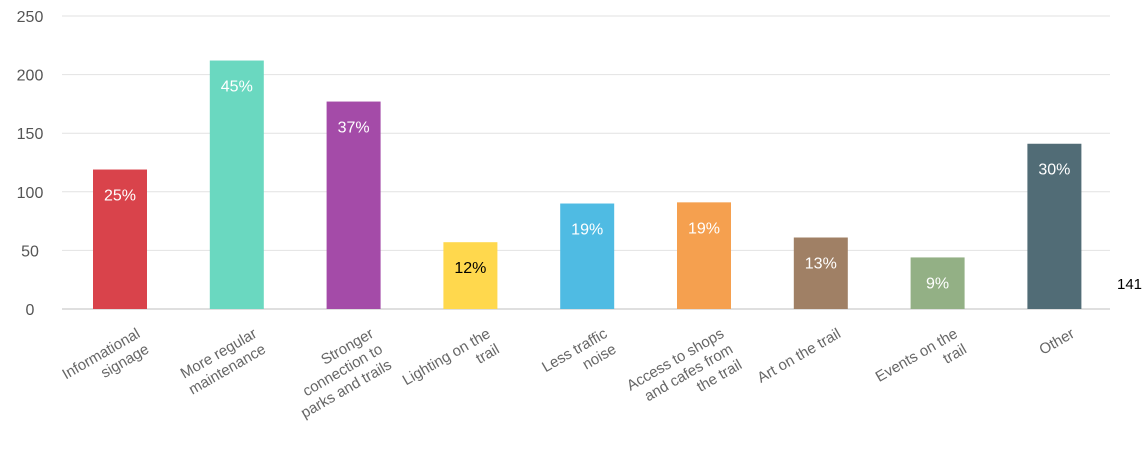 The height and width of the screenshot is (449, 1142). What do you see at coordinates (821, 264) in the screenshot?
I see `bar-data-label: 13%` at bounding box center [821, 264].